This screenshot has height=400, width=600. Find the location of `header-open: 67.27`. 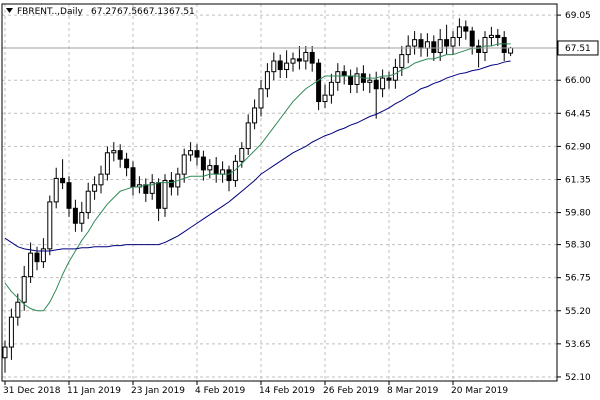

header-open: 67.27 is located at coordinates (104, 12).